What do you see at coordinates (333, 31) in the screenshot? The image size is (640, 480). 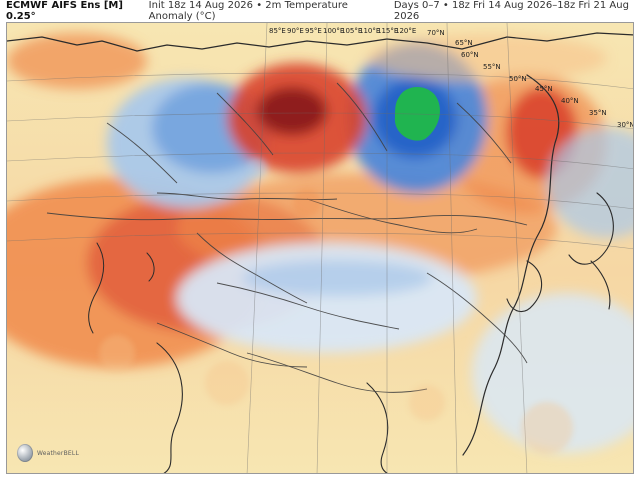 I see `lon-label-100: 100°E` at bounding box center [333, 31].